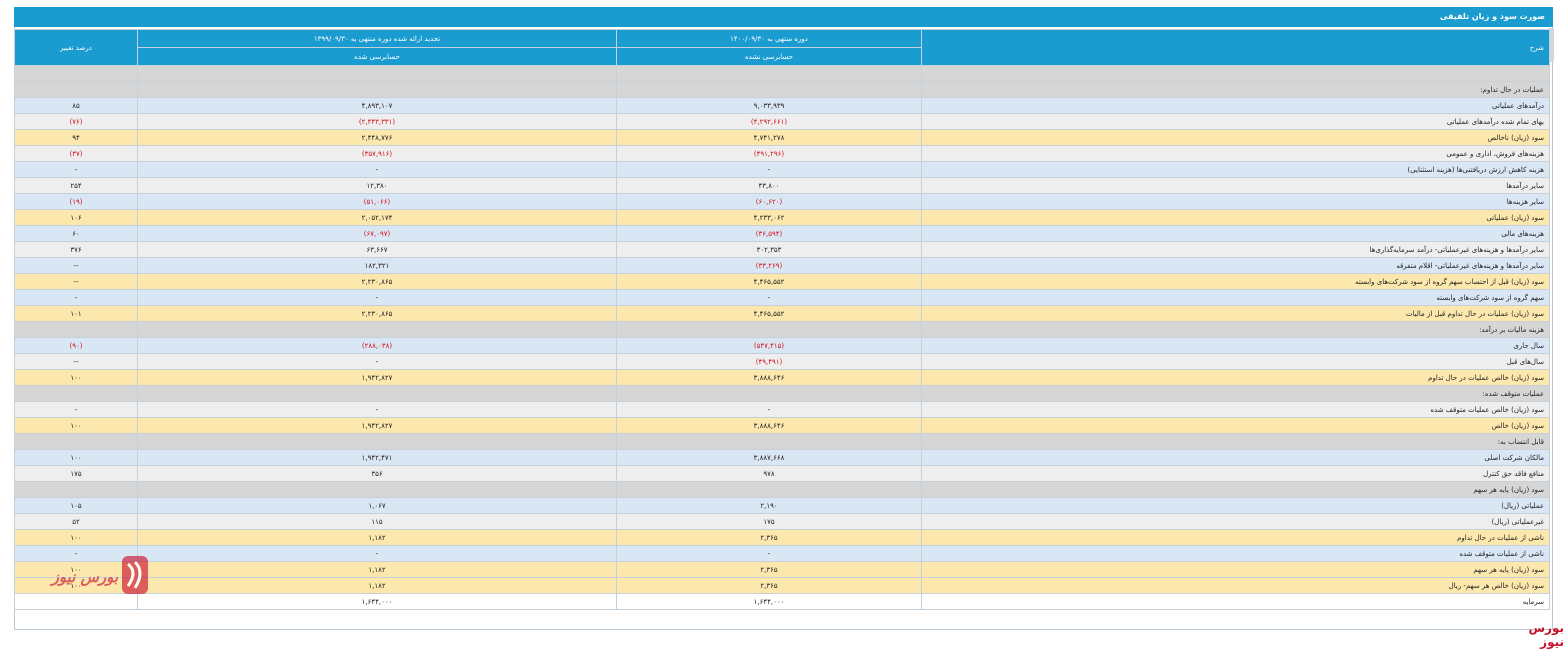 This screenshot has width=1564, height=649. What do you see at coordinates (1235, 457) in the screenshot?
I see `row-description: مالکان شرکت اصلی` at bounding box center [1235, 457].